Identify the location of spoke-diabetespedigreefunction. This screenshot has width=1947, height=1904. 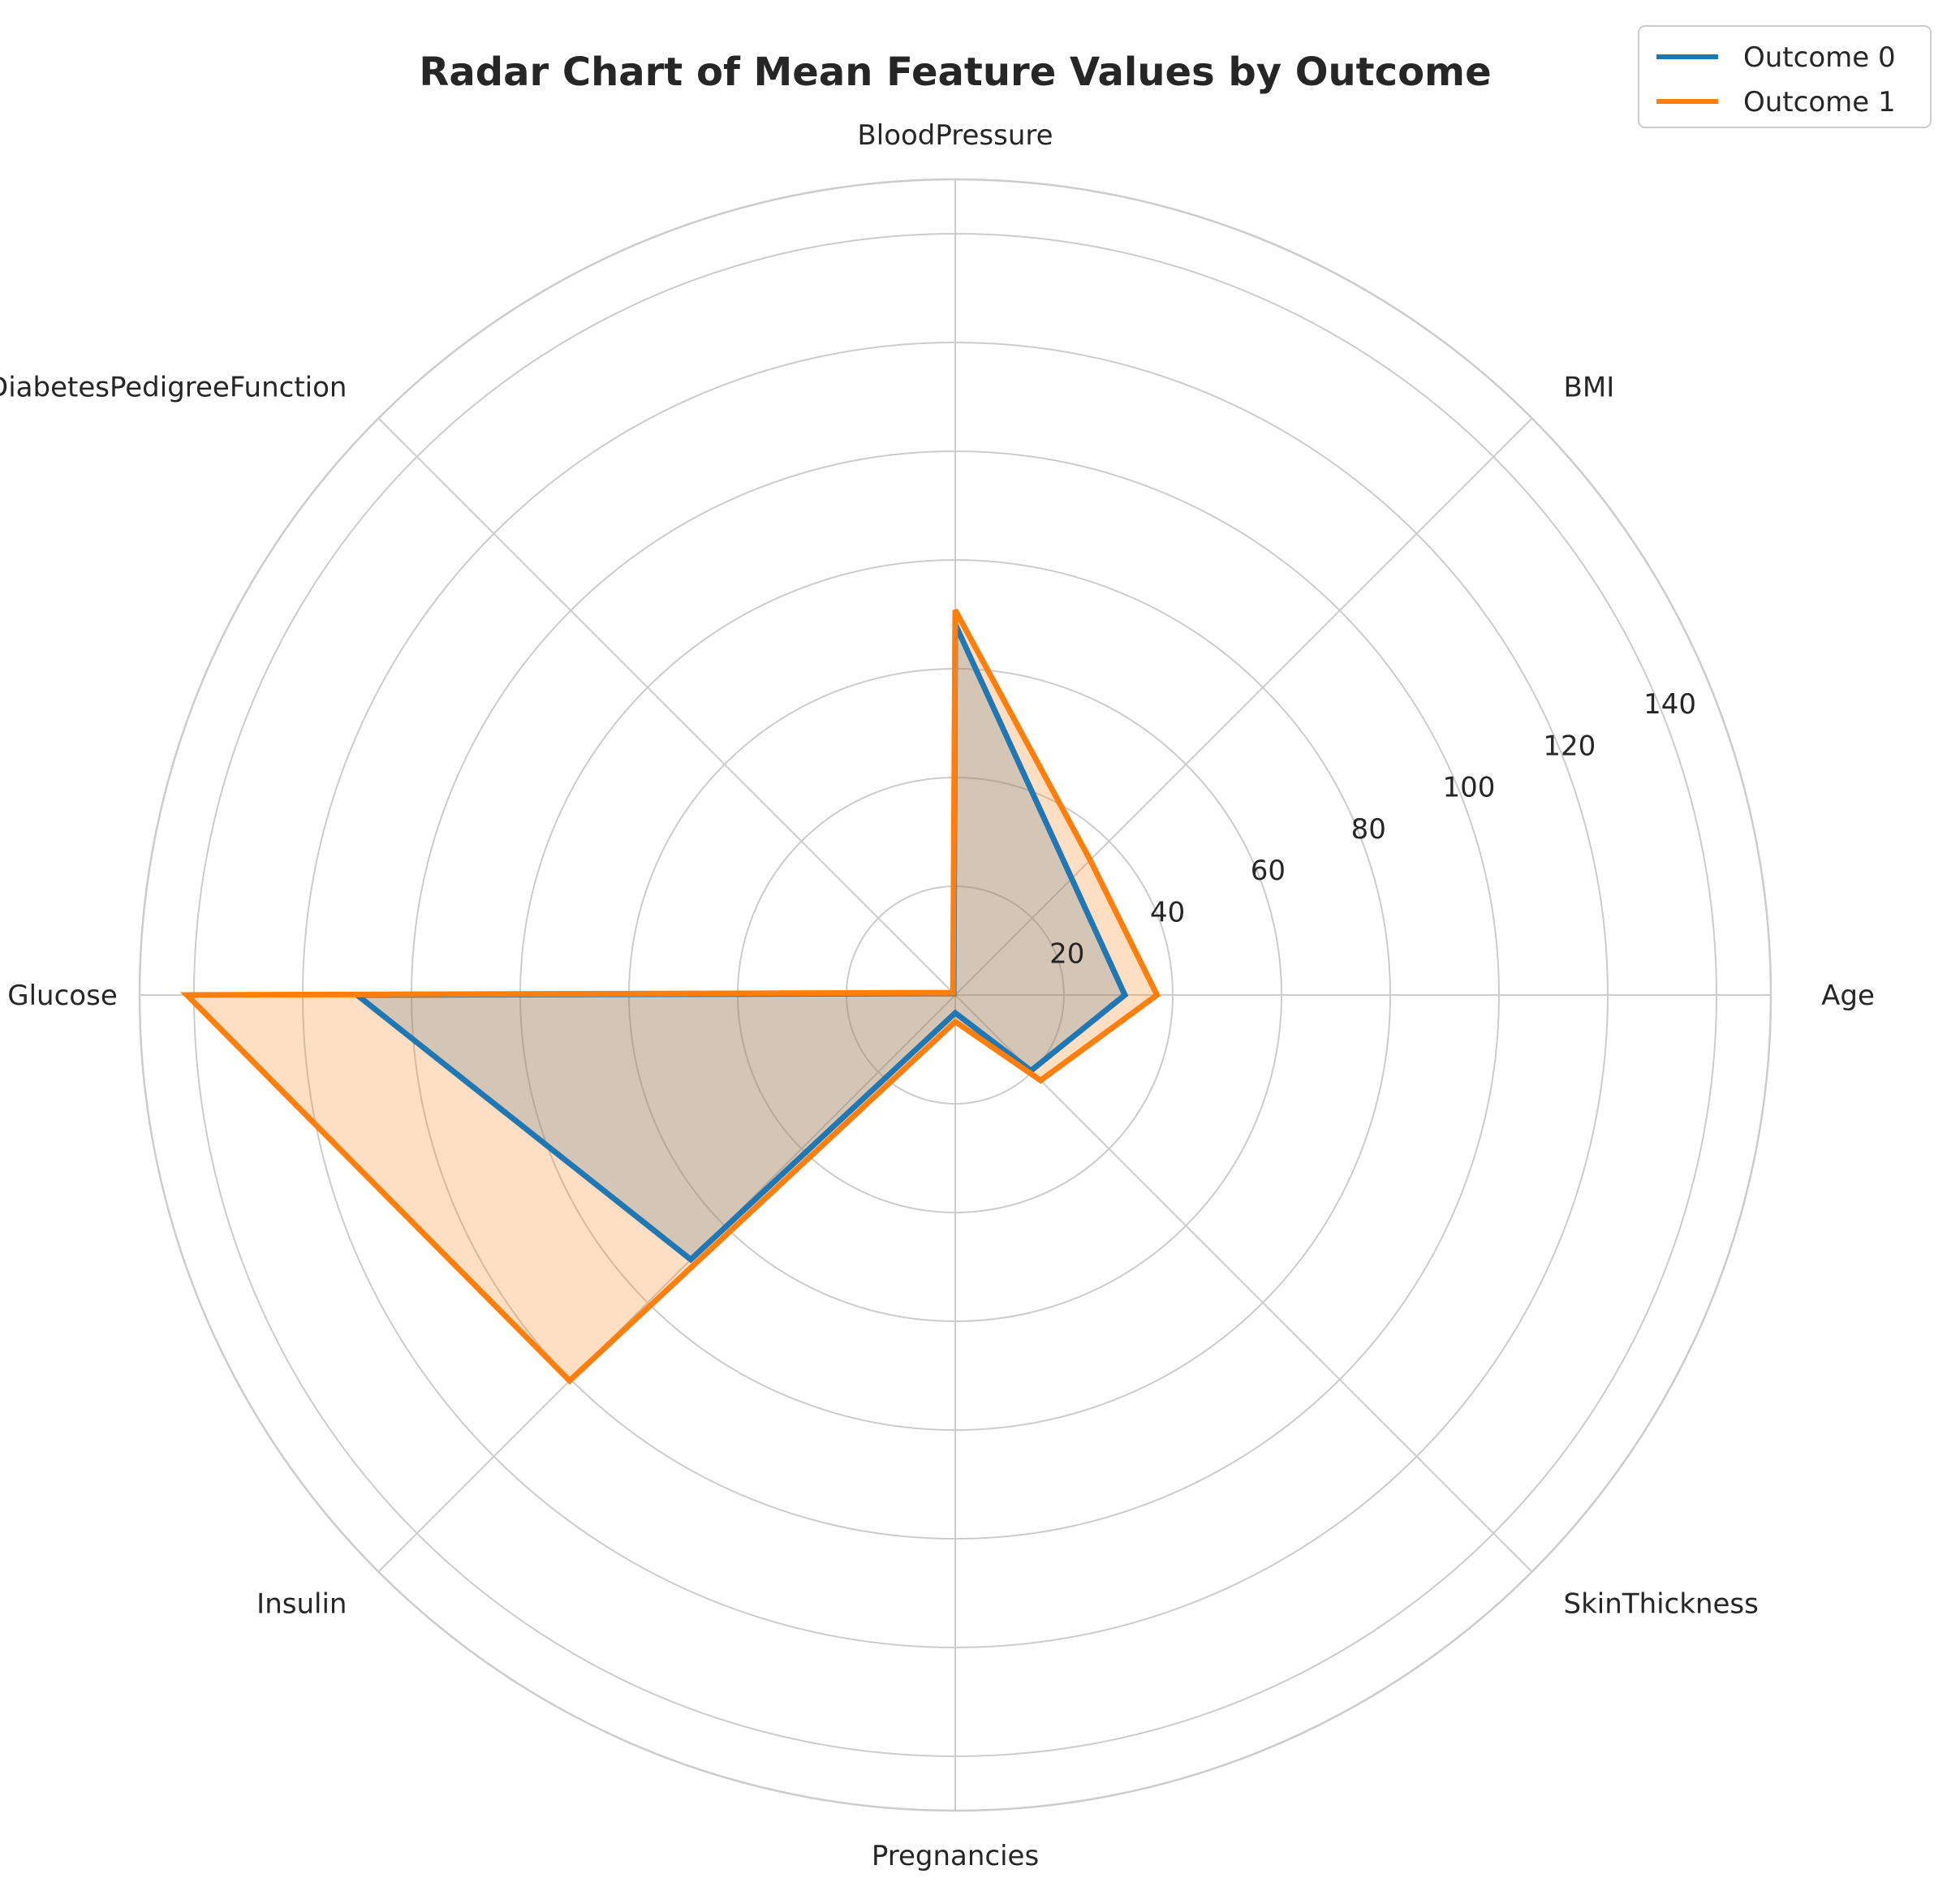
(666, 707).